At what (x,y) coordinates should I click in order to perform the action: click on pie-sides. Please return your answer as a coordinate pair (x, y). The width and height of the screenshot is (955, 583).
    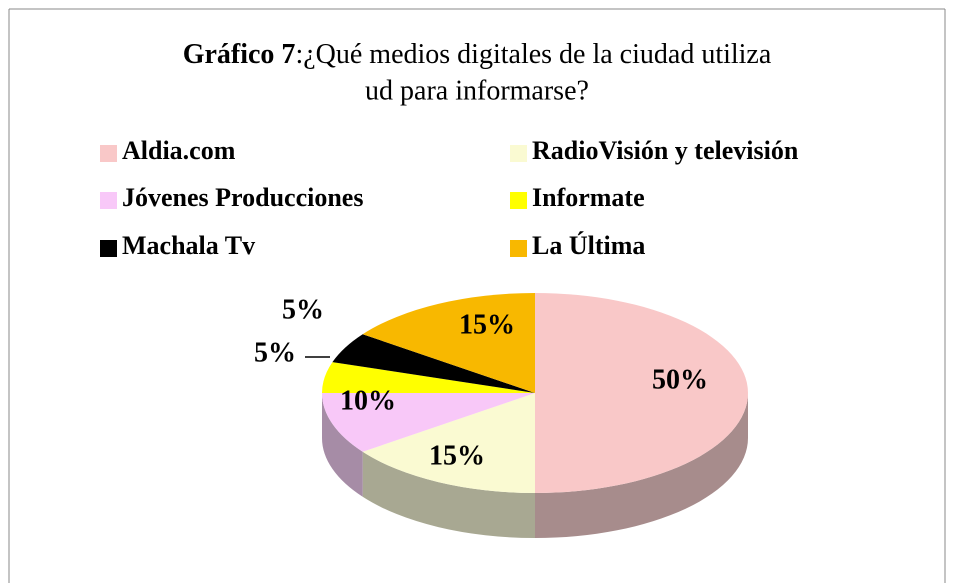
    Looking at the image, I should click on (535, 465).